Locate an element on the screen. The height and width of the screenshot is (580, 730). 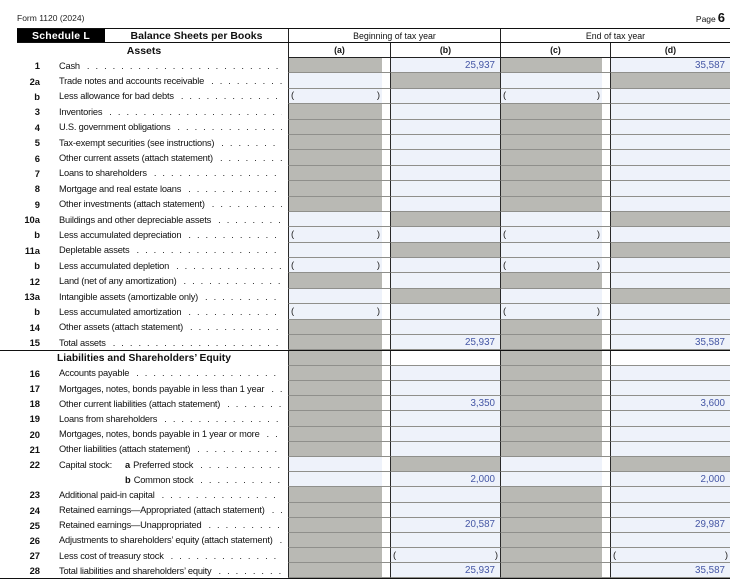
label-text: Depletable assets is located at coordinates (94, 250).